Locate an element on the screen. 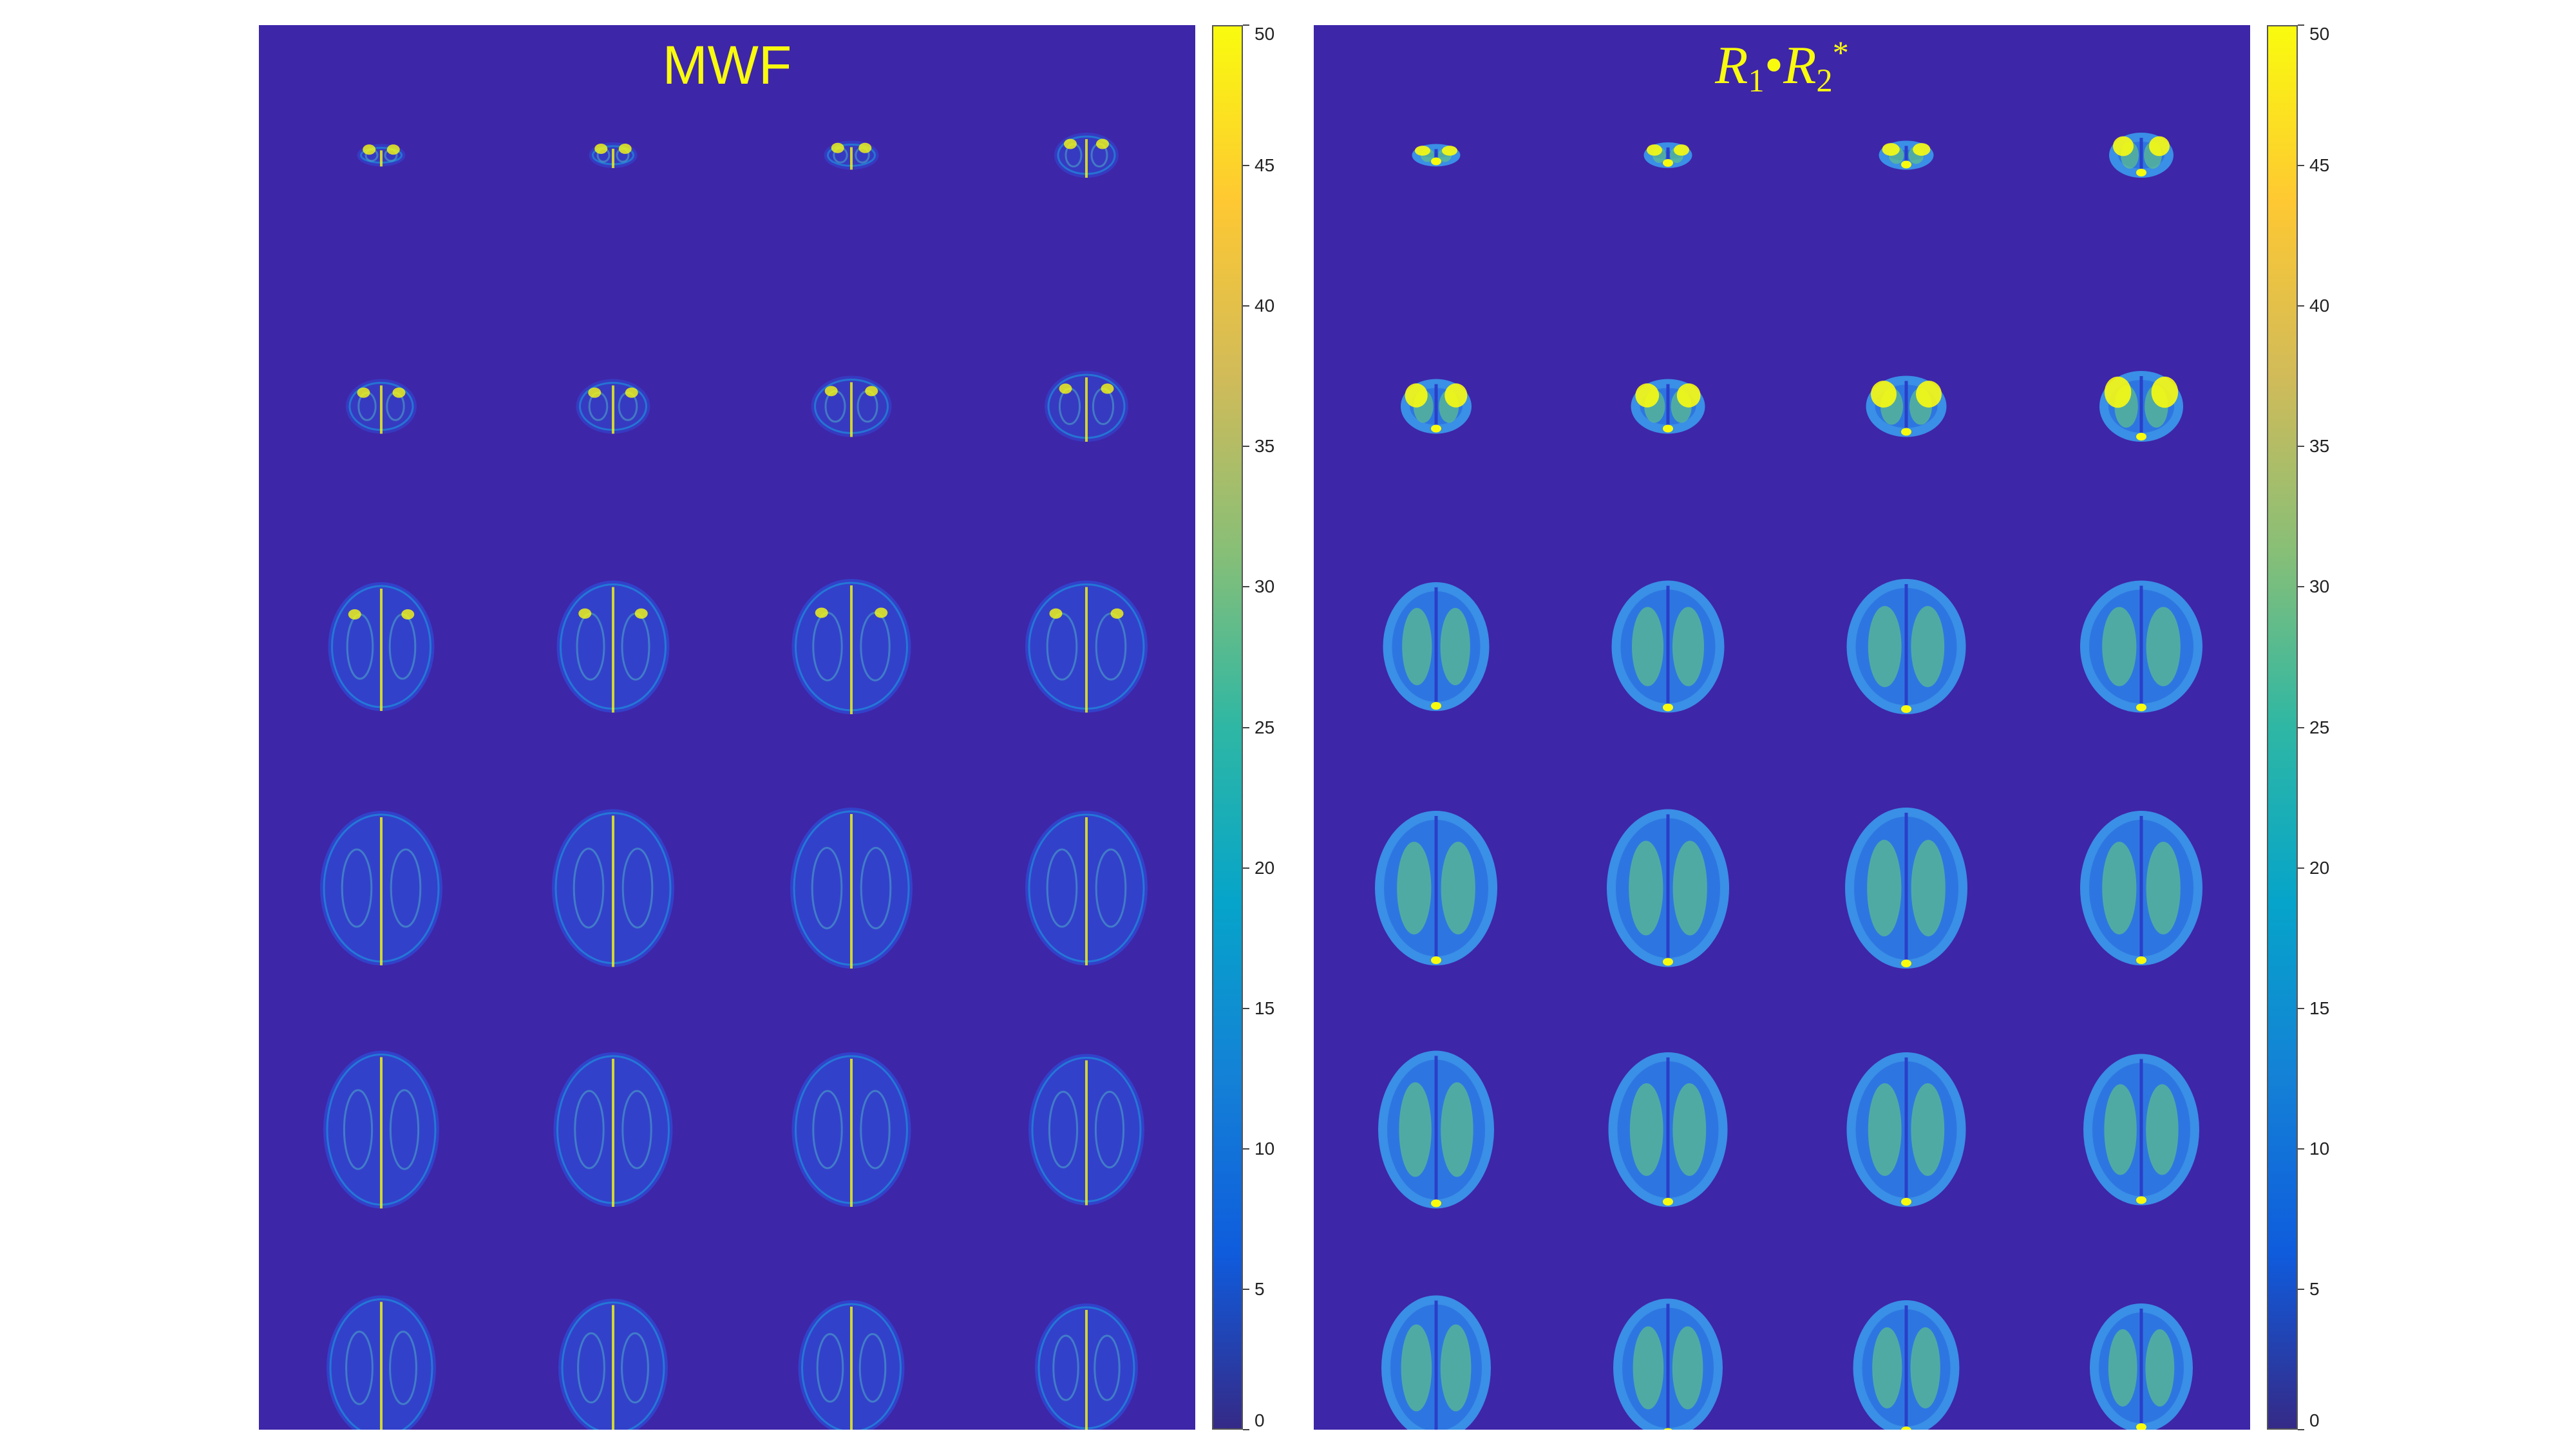 This screenshot has height=1449, width=2576. r1r2-colorbar is located at coordinates (2282, 727).